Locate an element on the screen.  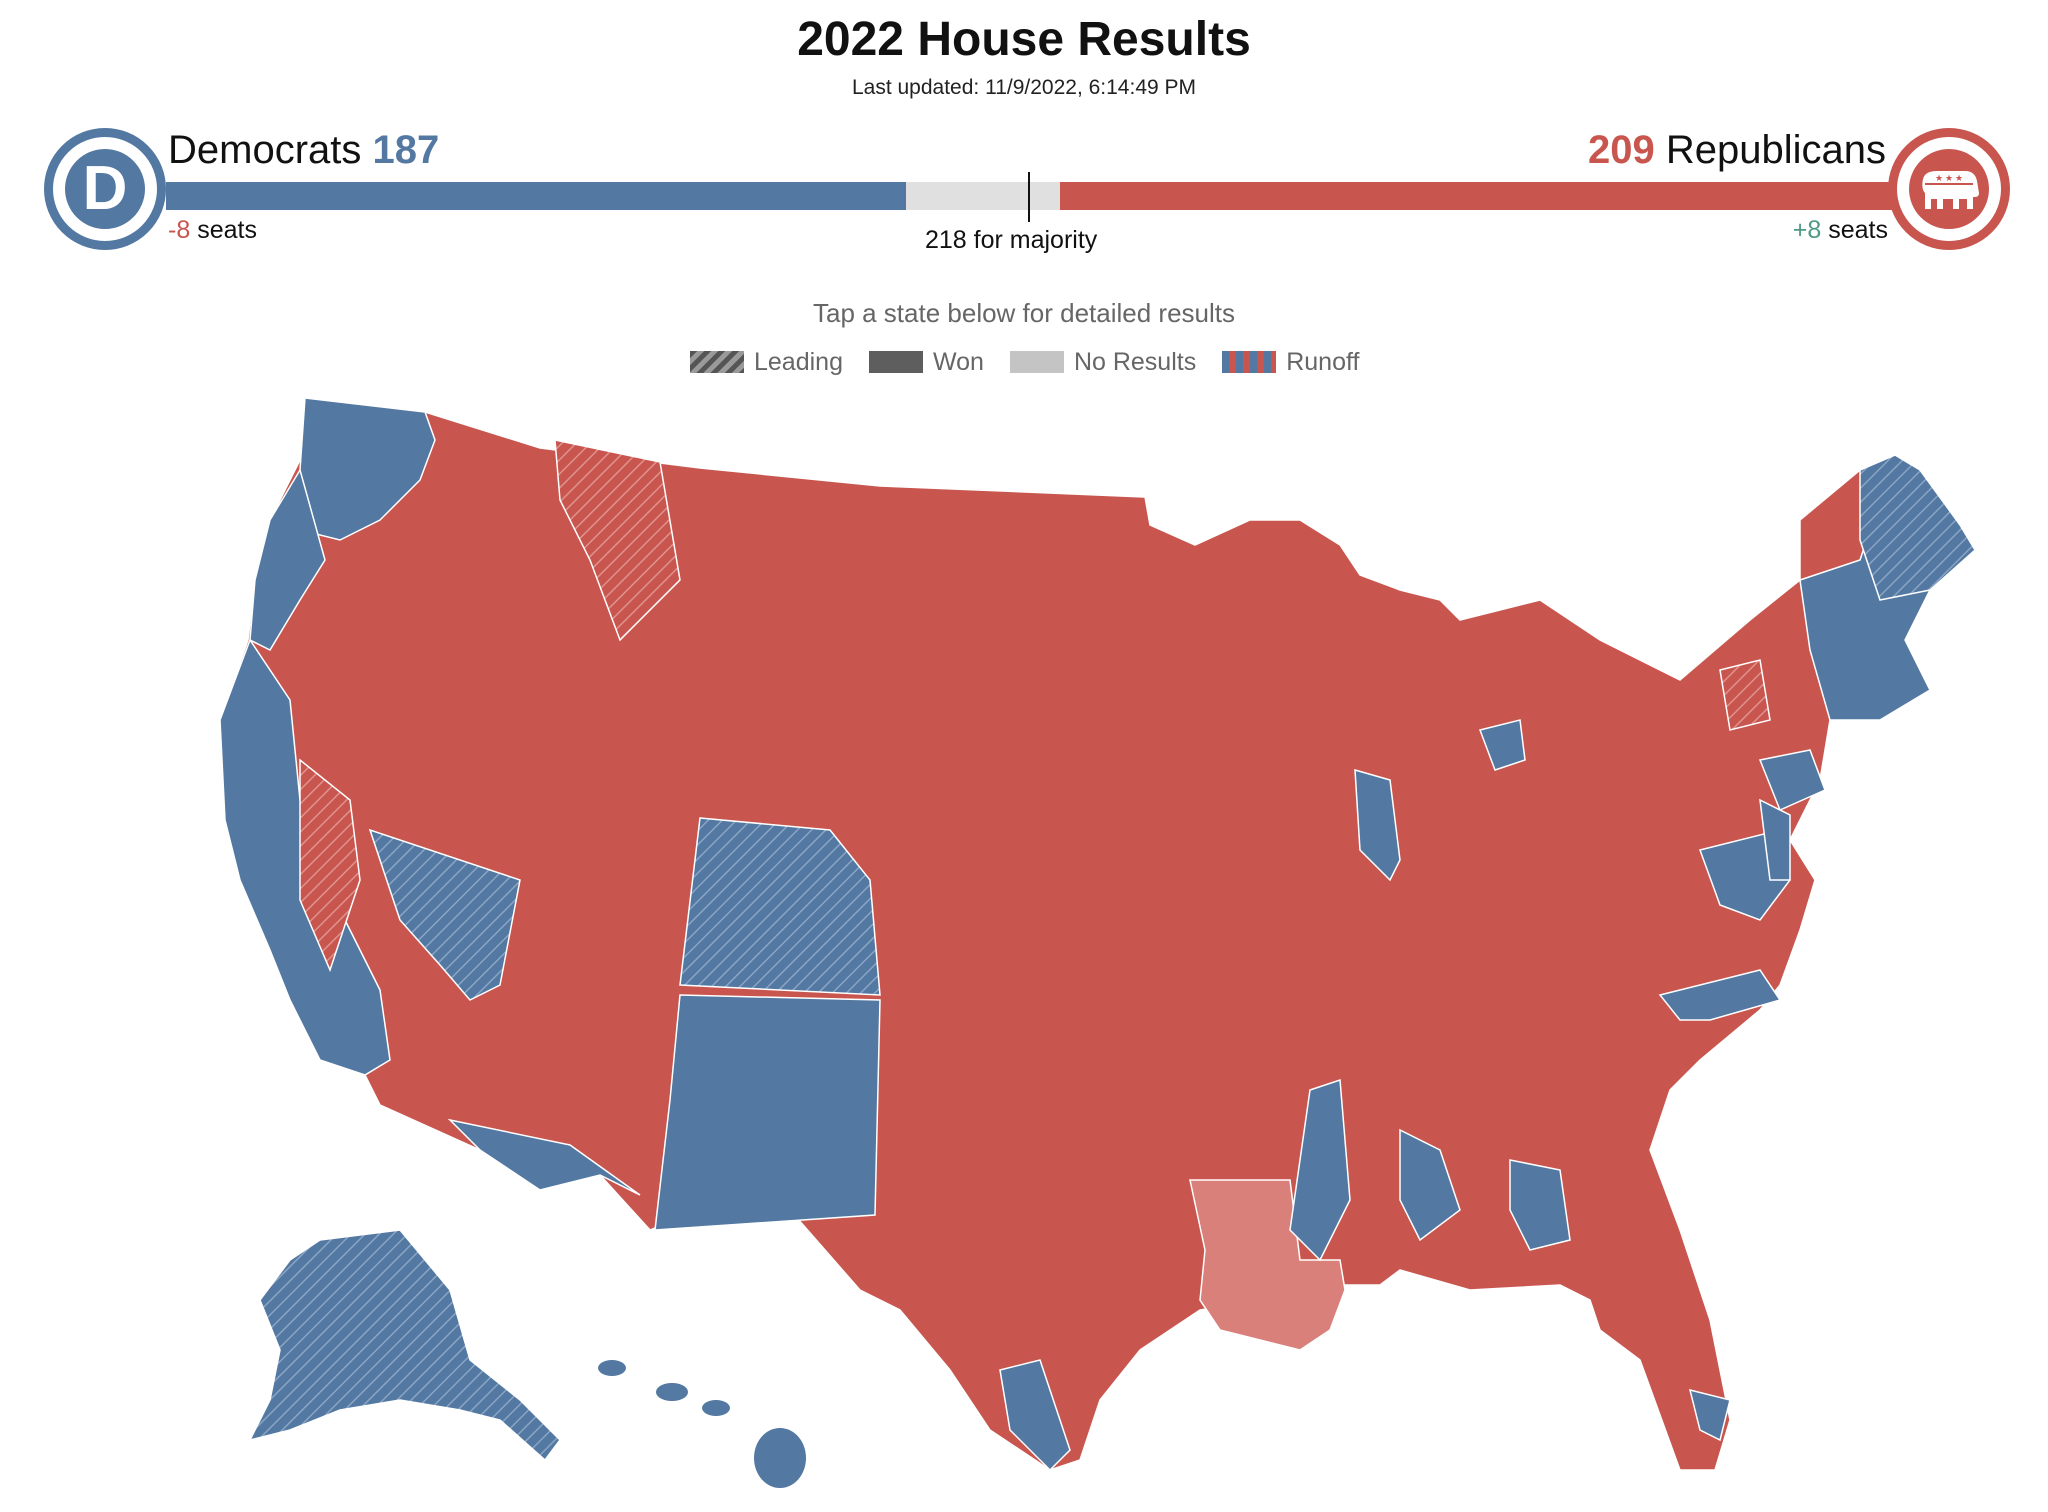
runoff-swatch is located at coordinates (1249, 362).